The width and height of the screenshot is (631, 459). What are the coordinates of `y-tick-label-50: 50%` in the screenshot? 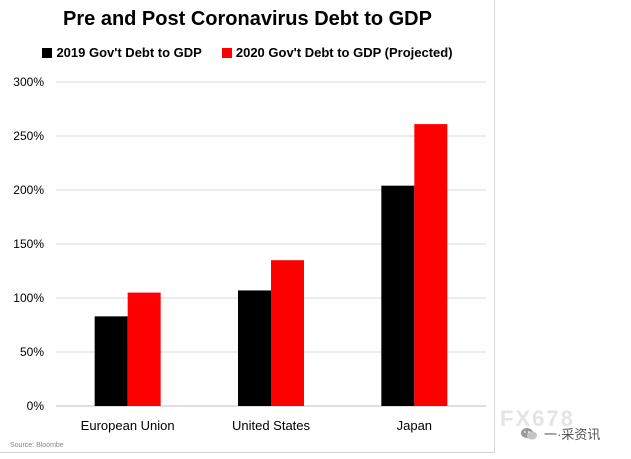 It's located at (32, 352).